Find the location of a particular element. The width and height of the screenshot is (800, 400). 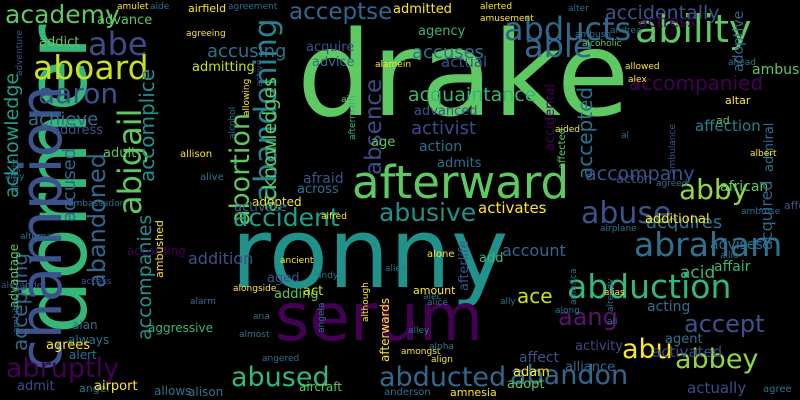

cloud-word: across is located at coordinates (318, 189).